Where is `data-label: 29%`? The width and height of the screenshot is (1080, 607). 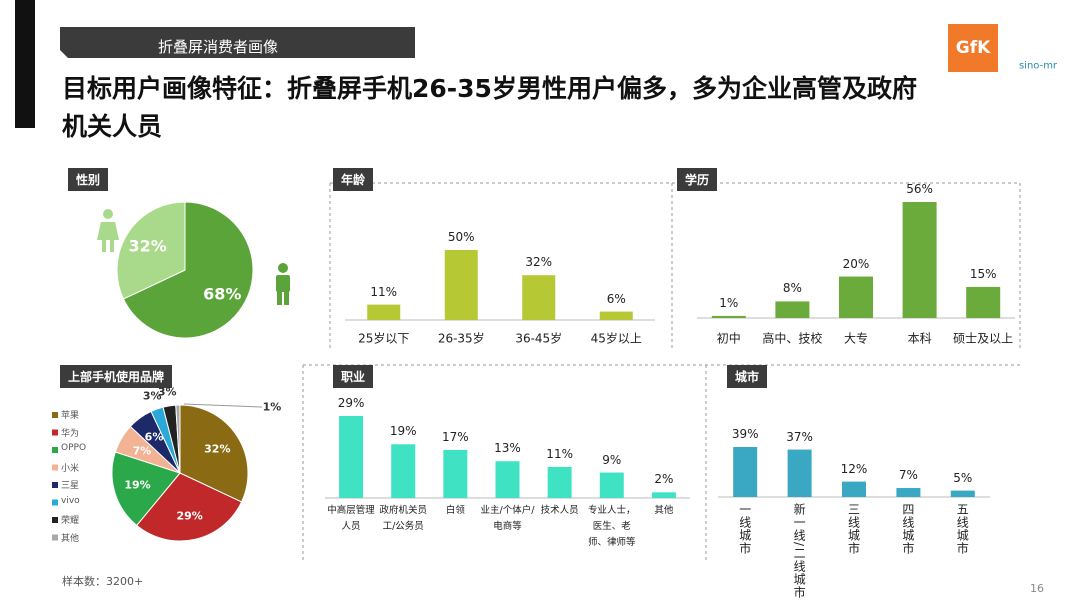 data-label: 29% is located at coordinates (189, 516).